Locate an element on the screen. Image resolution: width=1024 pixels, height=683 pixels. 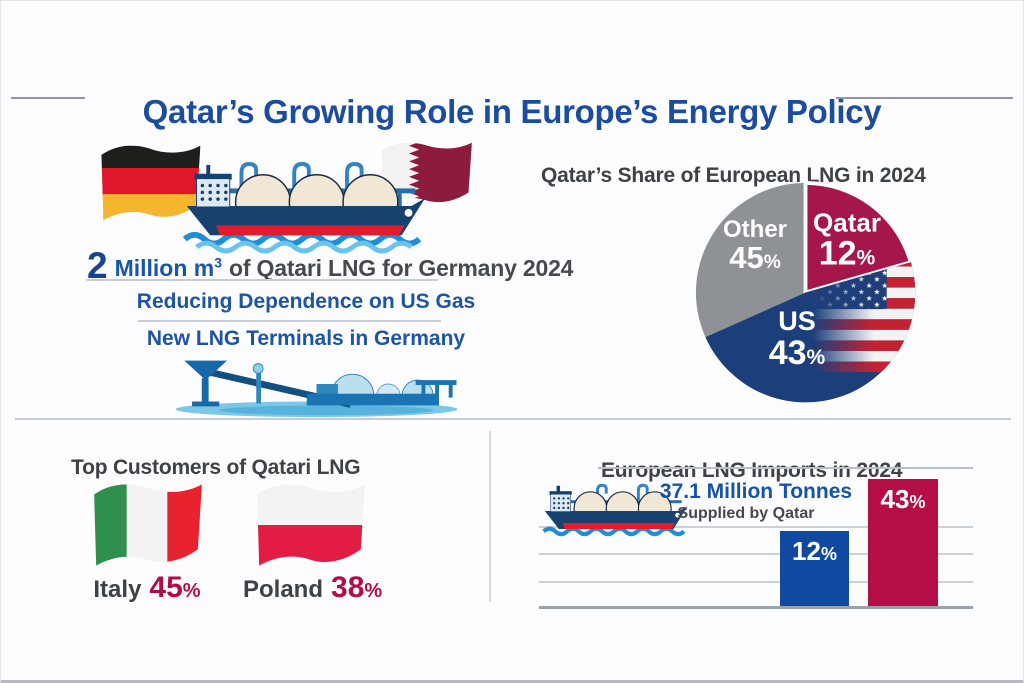
bar-qatar-12: 12% is located at coordinates (814, 568).